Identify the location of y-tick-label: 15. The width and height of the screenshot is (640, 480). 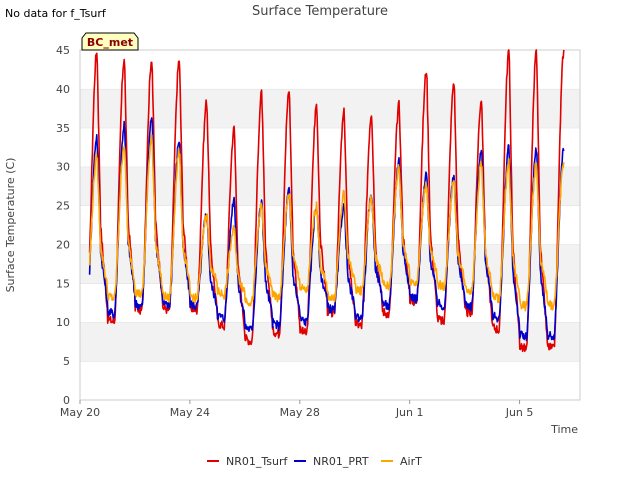
(63, 283).